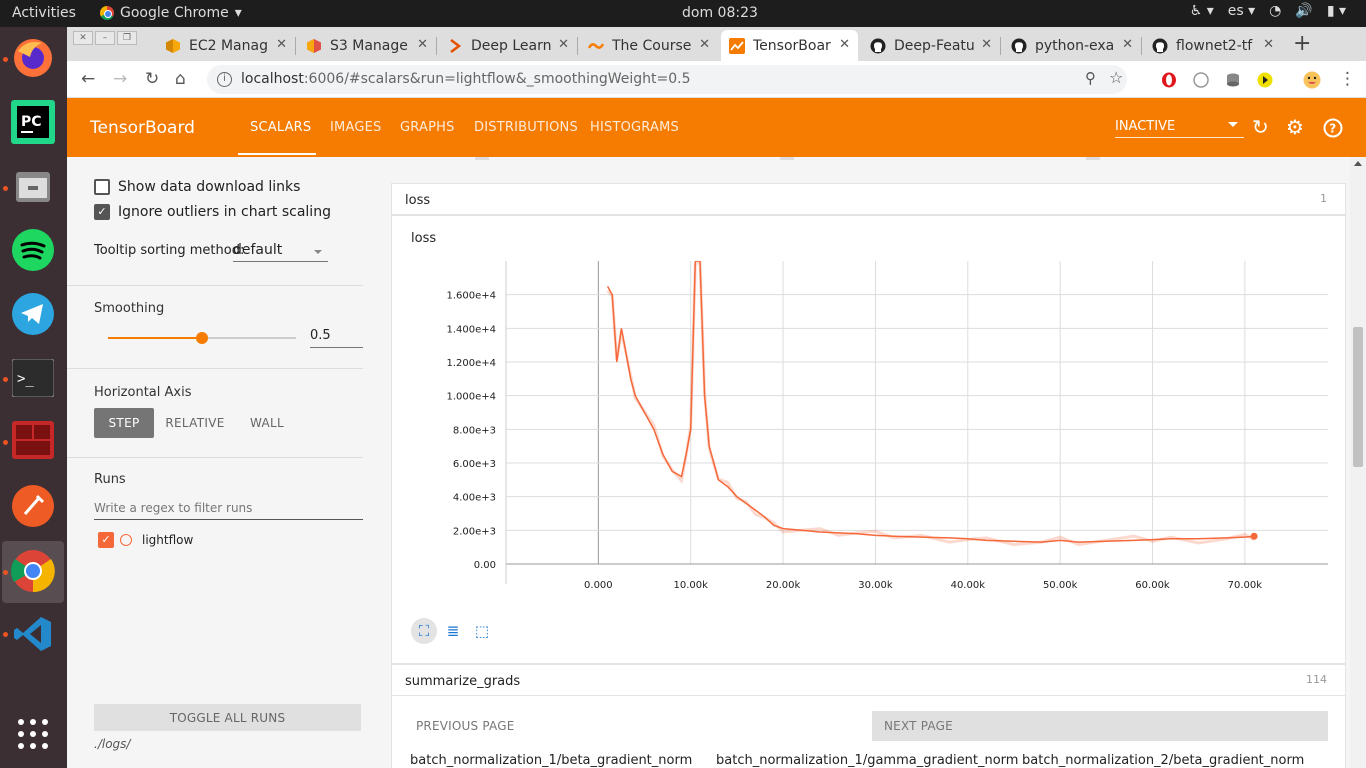 Image resolution: width=1366 pixels, height=768 pixels. What do you see at coordinates (33, 314) in the screenshot?
I see `telegram-icon` at bounding box center [33, 314].